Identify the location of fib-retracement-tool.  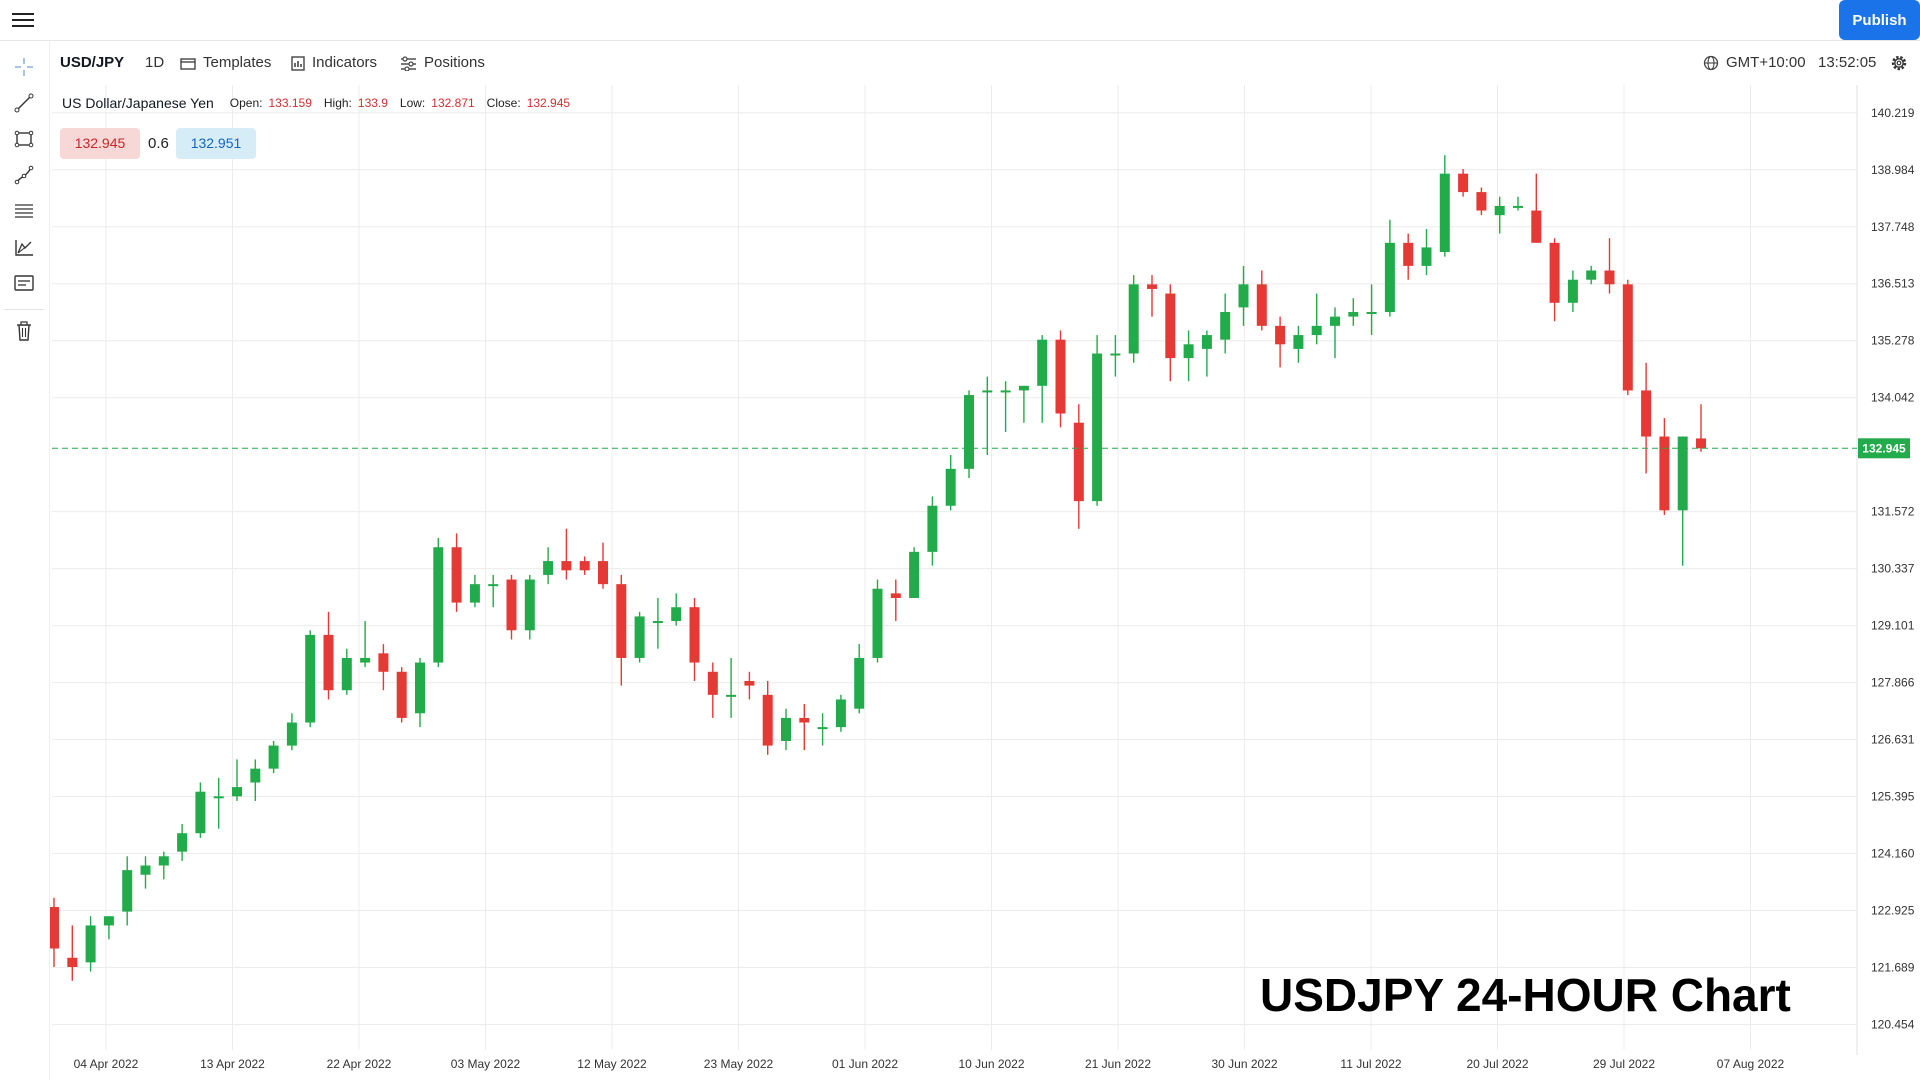
(24, 211).